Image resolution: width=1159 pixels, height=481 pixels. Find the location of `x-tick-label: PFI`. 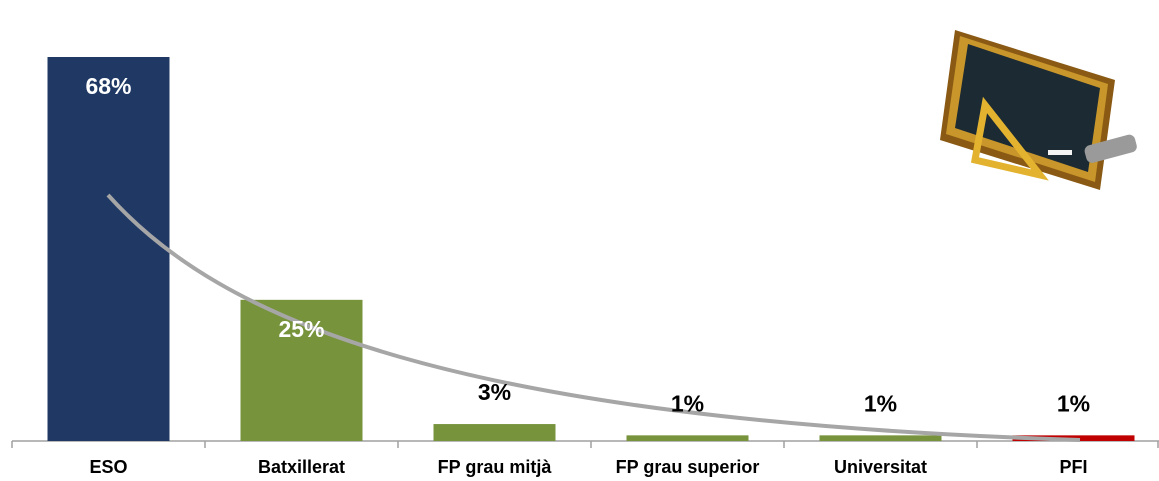

x-tick-label: PFI is located at coordinates (1073, 467).